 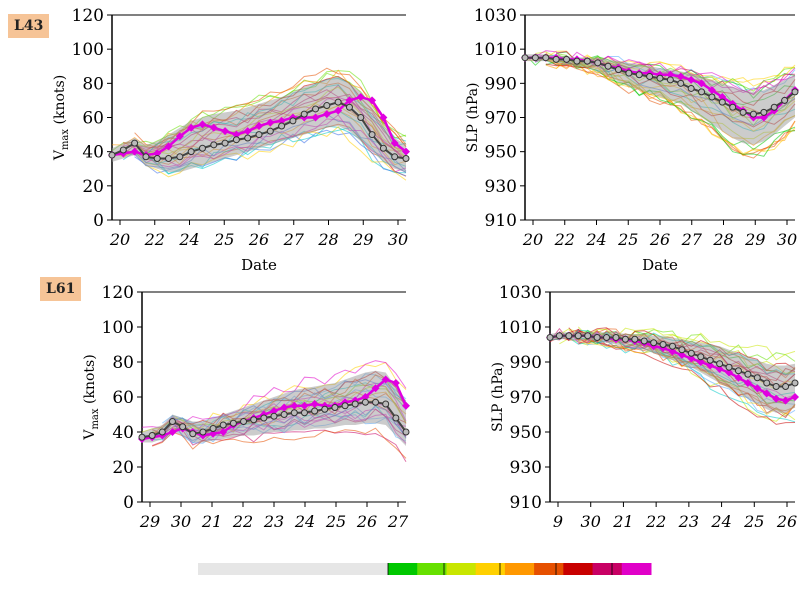 What do you see at coordinates (520, 328) in the screenshot?
I see `y-tick-label: 1010` at bounding box center [520, 328].